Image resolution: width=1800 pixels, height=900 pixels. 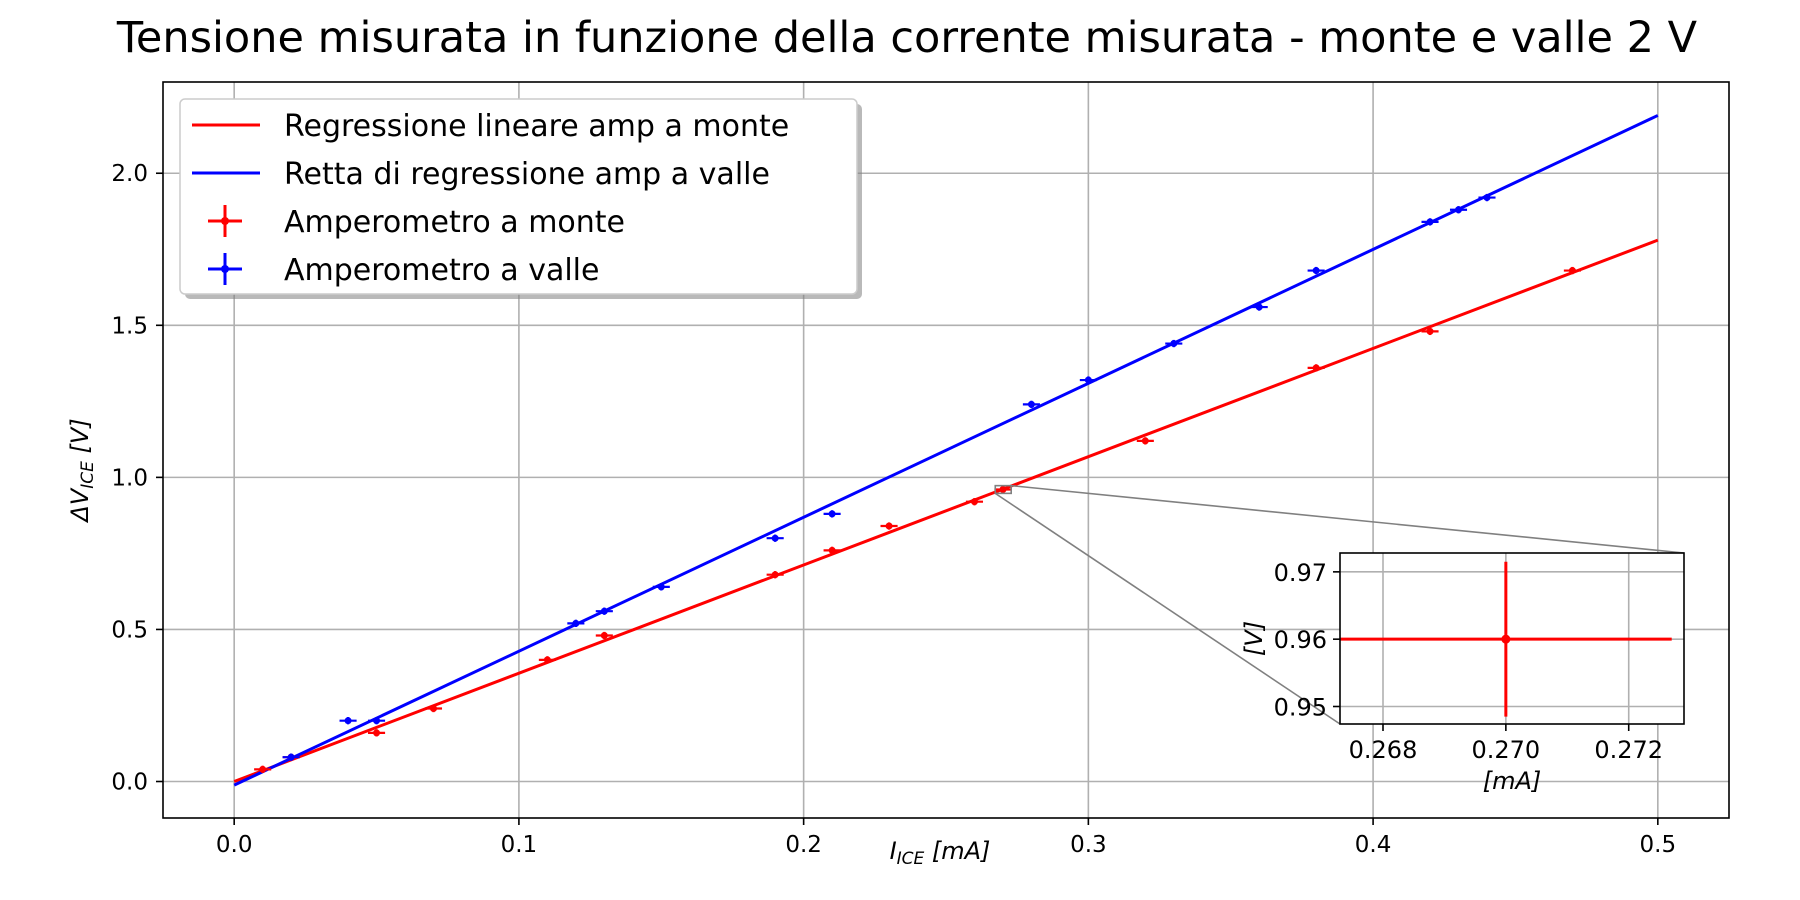 What do you see at coordinates (1383, 750) in the screenshot?
I see `inset-x-tick-label: 0.268` at bounding box center [1383, 750].